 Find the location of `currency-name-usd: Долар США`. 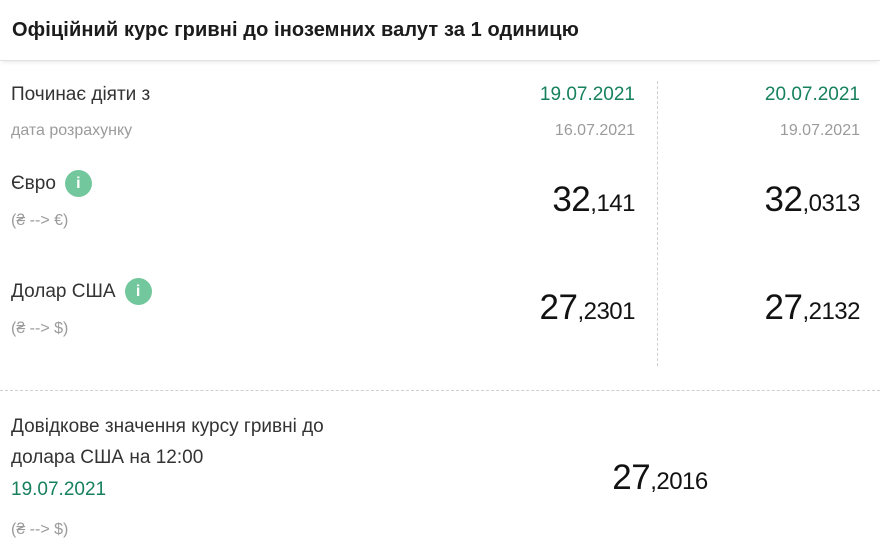

currency-name-usd: Долар США is located at coordinates (63, 291).